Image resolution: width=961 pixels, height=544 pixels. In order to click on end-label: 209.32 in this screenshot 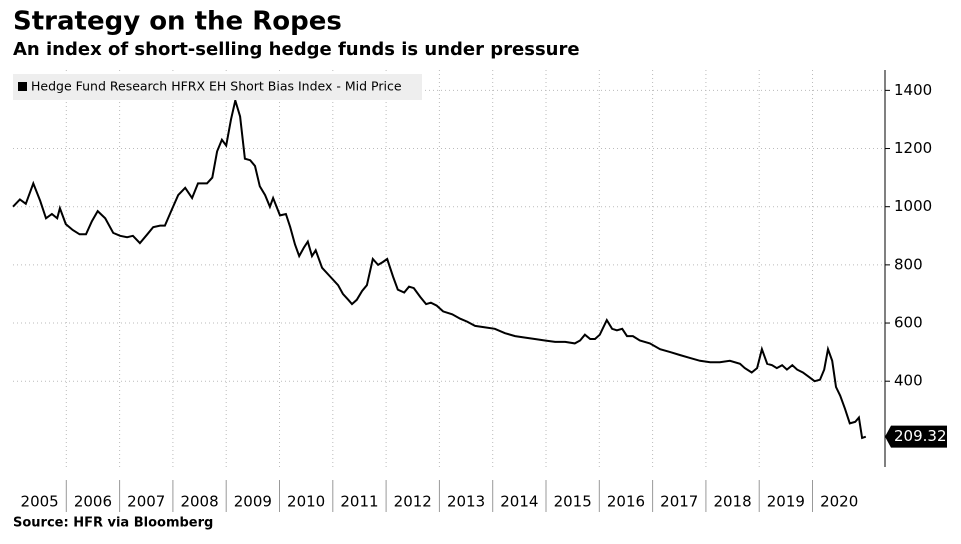, I will do `click(920, 436)`.